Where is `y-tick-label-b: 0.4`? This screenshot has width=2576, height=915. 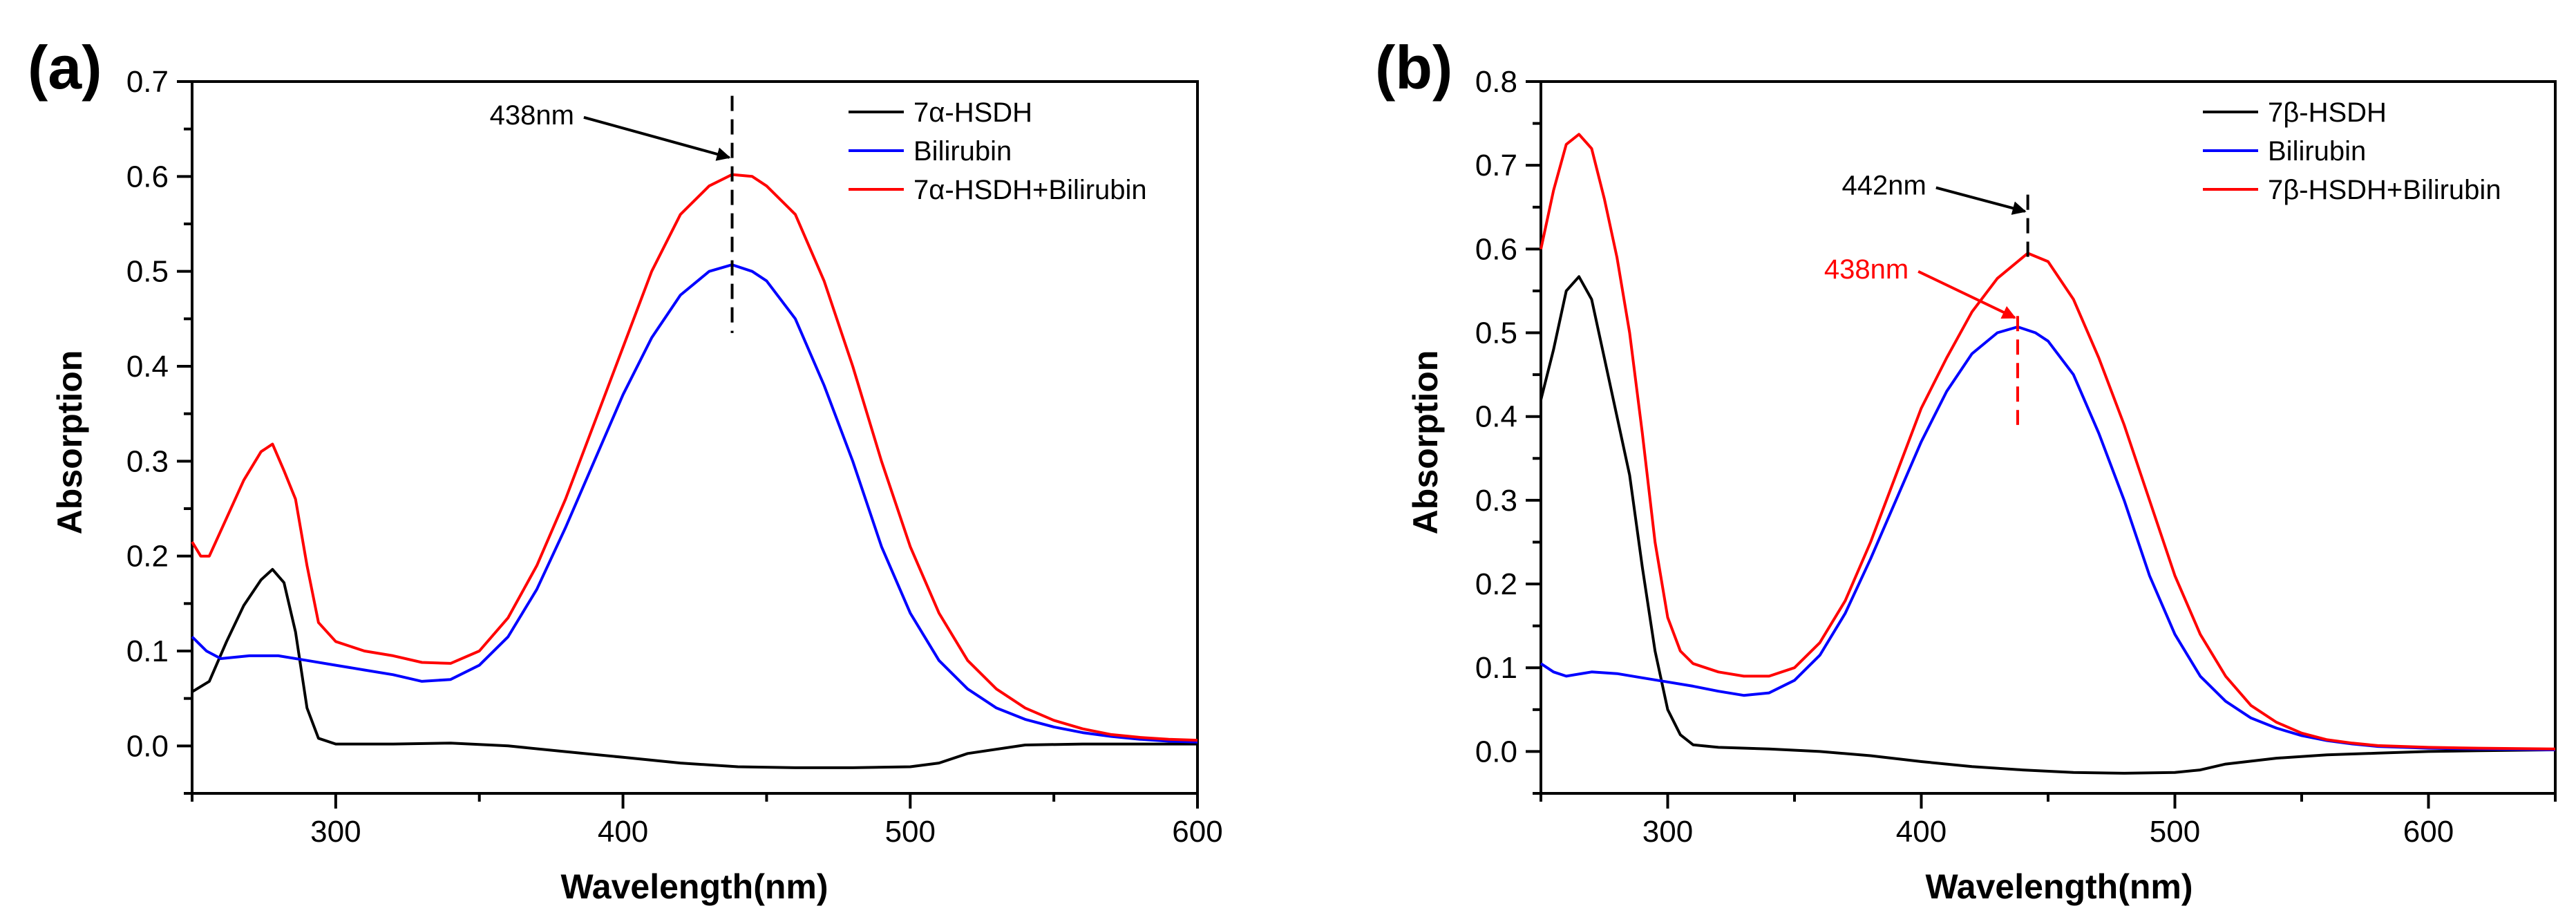 y-tick-label-b: 0.4 is located at coordinates (1496, 417).